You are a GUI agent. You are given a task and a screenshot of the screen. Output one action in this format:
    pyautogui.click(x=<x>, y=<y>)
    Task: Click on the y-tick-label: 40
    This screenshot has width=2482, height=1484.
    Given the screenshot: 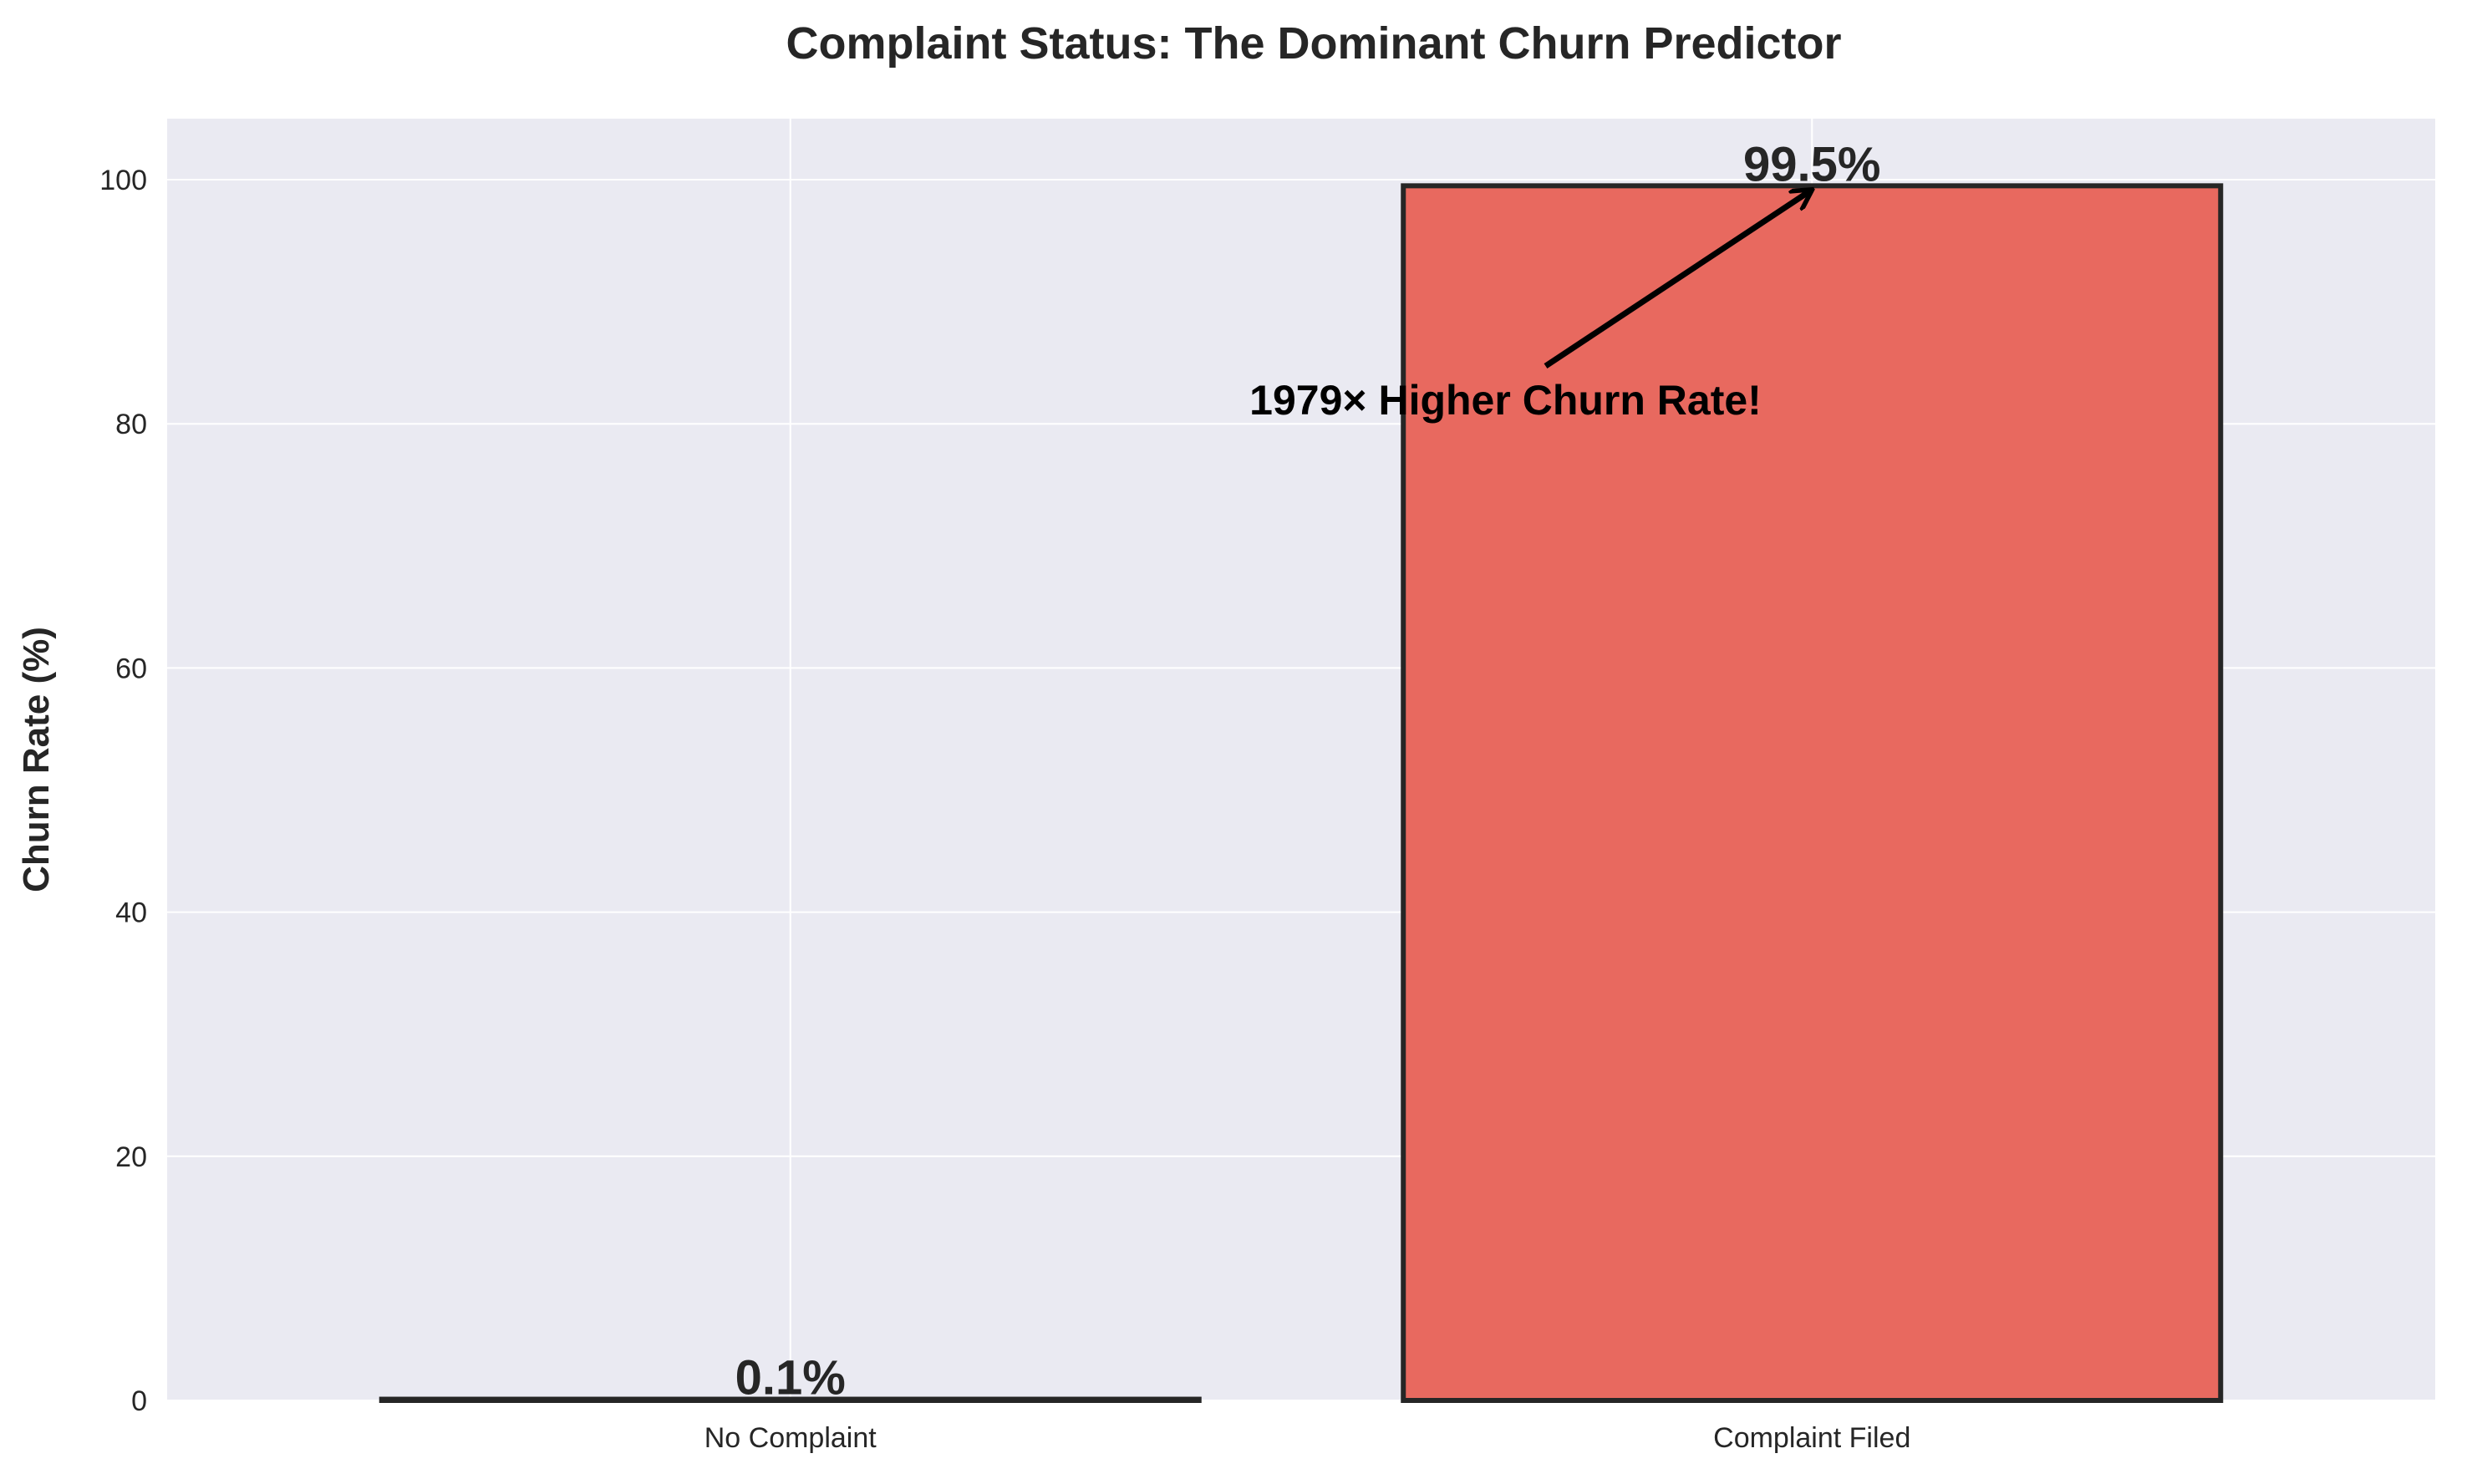 What is the action you would take?
    pyautogui.click(x=131, y=913)
    